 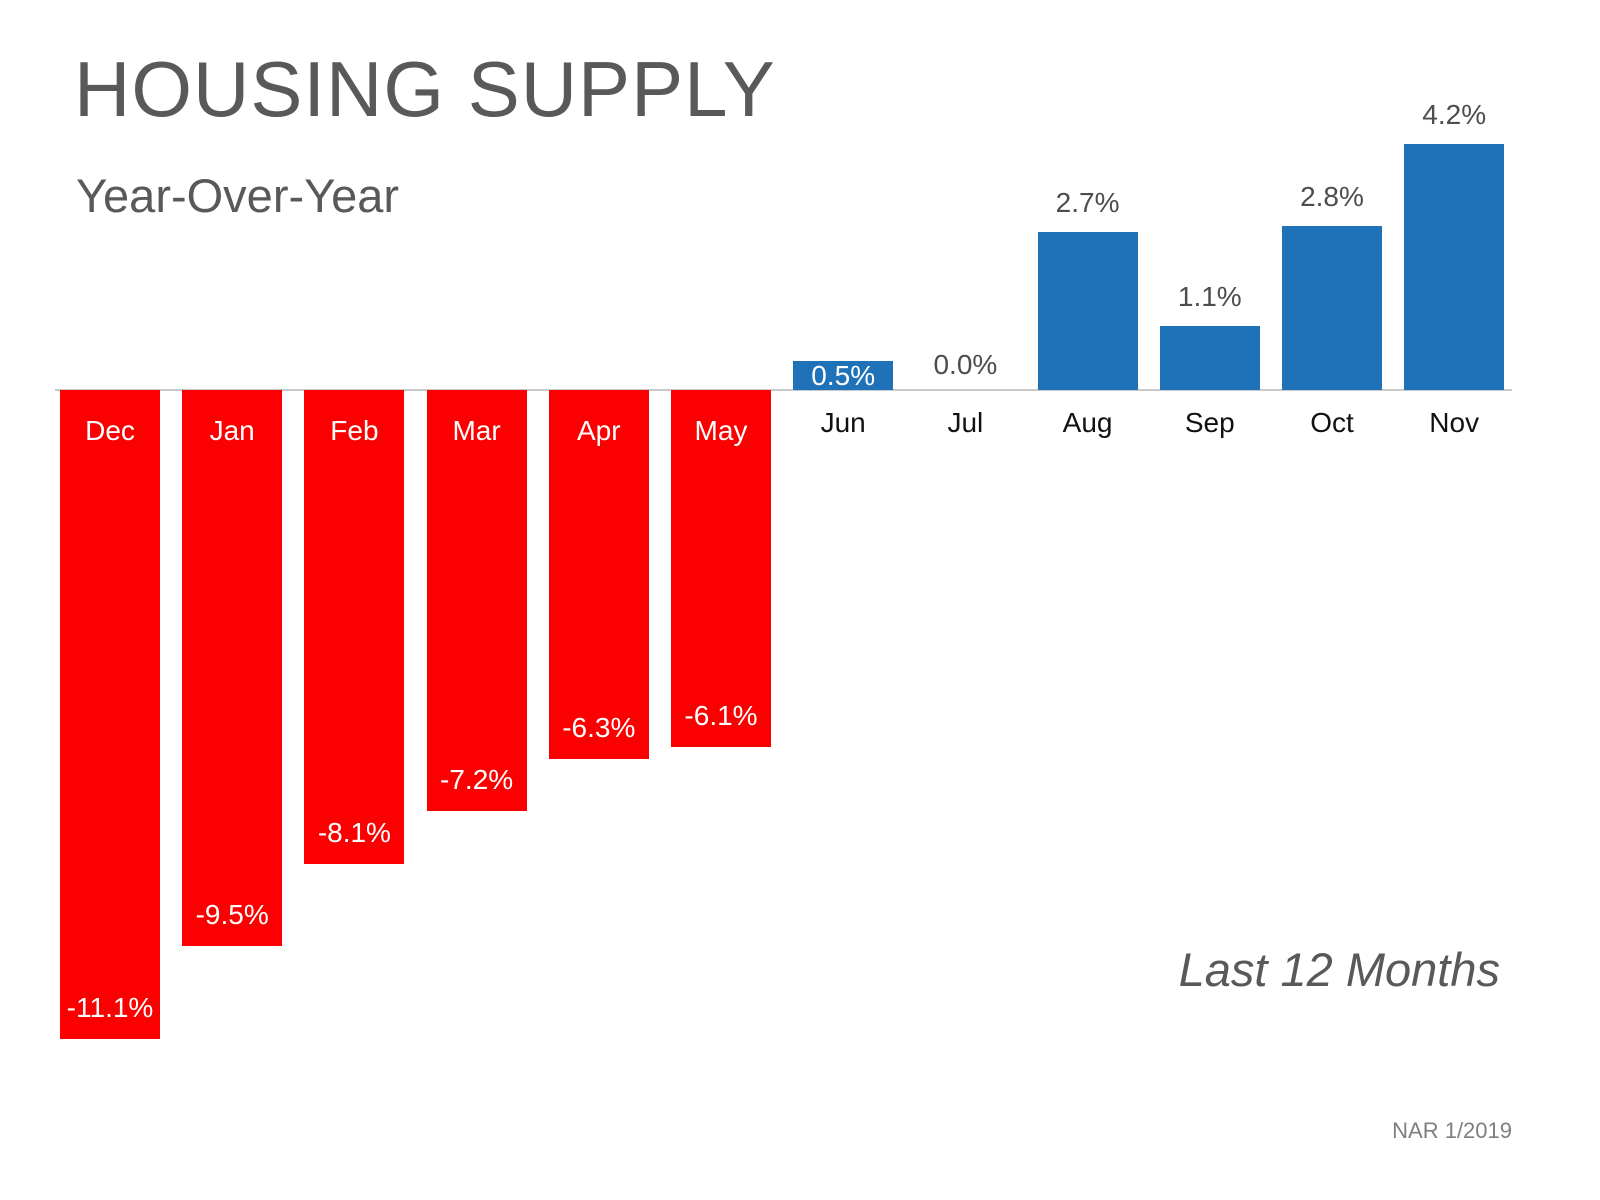 I want to click on value-label-feb: -8.1%, so click(x=354, y=832).